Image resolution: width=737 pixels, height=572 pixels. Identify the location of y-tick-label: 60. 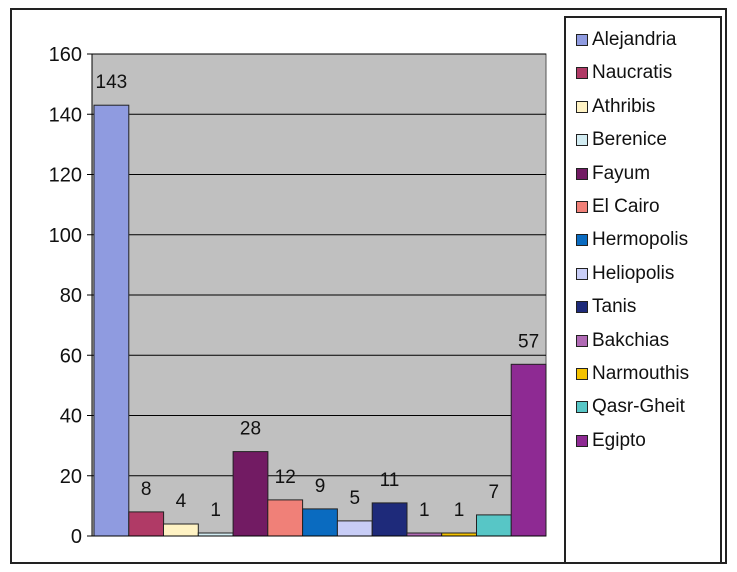
(71, 356).